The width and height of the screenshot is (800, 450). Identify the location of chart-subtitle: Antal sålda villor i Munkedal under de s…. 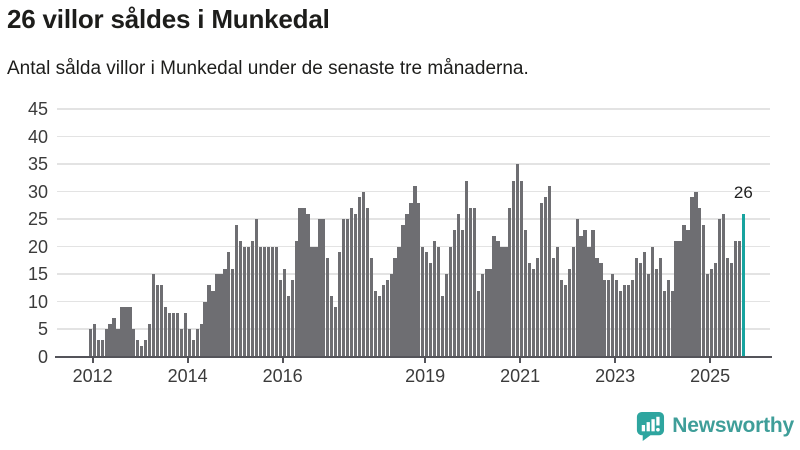
(268, 68).